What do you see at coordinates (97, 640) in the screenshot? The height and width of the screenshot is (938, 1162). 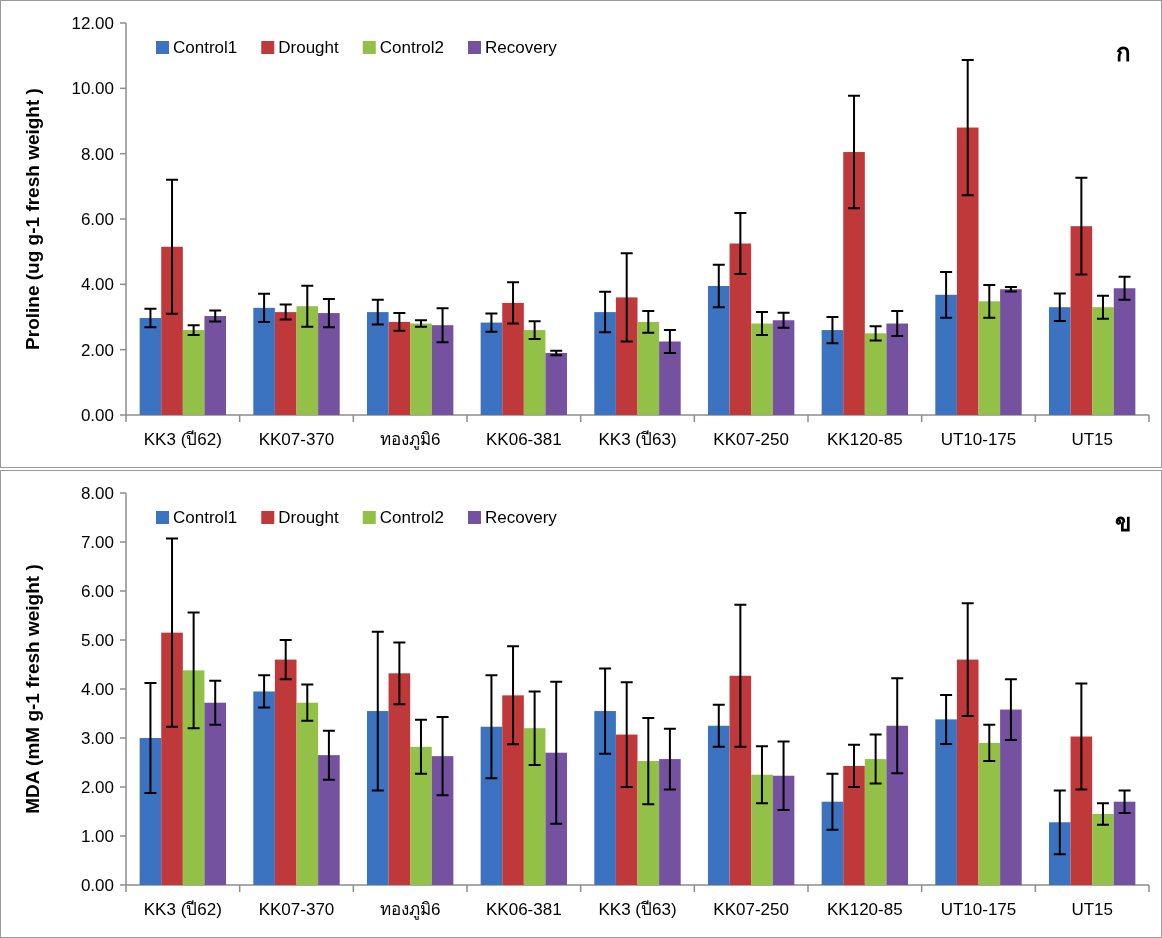 I see `y-tick-label: 5.00` at bounding box center [97, 640].